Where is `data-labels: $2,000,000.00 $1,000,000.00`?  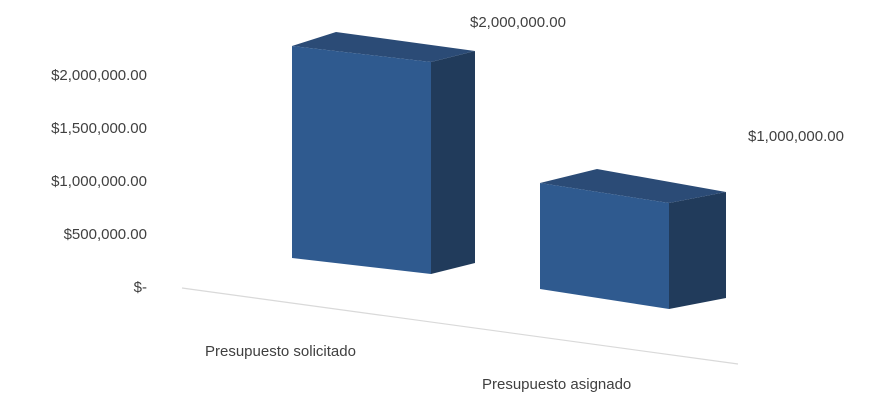
data-labels: $2,000,000.00 $1,000,000.00 is located at coordinates (657, 79).